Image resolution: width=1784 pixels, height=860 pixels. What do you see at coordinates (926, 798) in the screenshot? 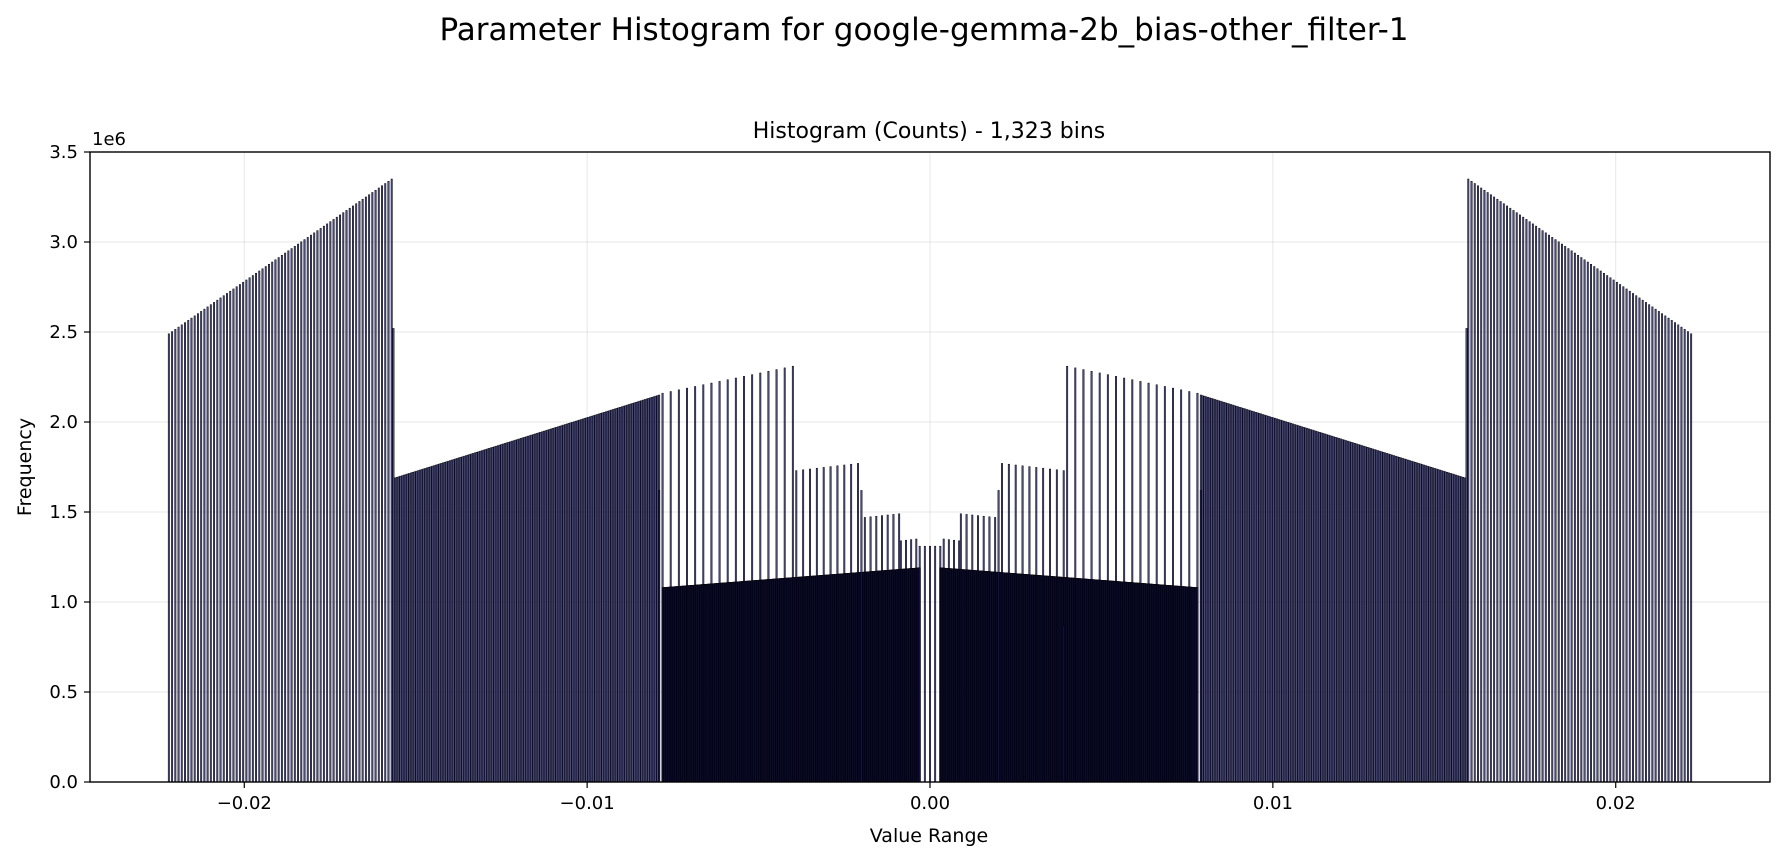
I see `x-axis-ticks: −0.02 −0.01 0.00 0.01 0.02` at bounding box center [926, 798].